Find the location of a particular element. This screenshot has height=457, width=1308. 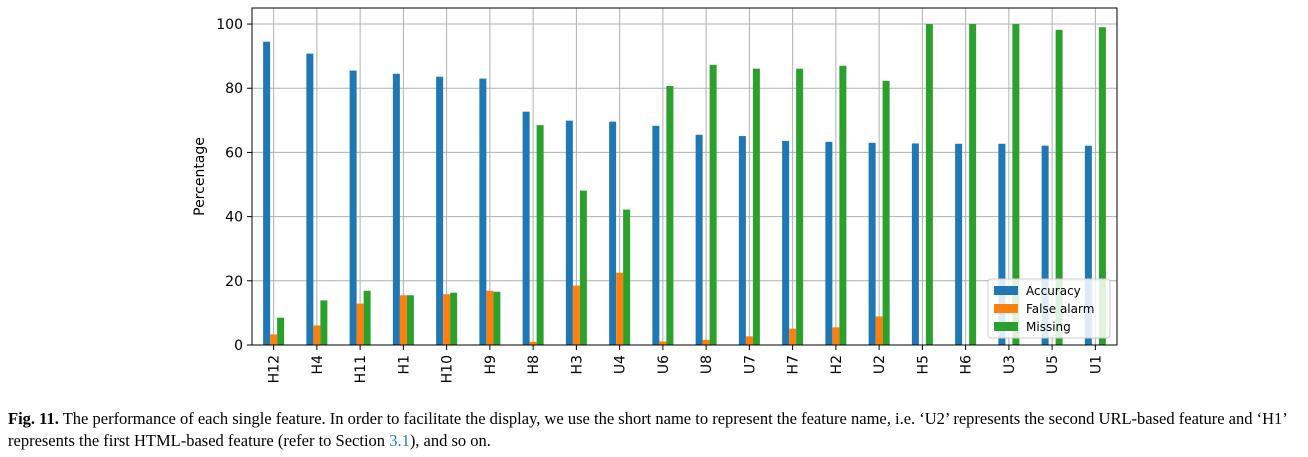

figure-label: Fig. 11. is located at coordinates (33, 418).